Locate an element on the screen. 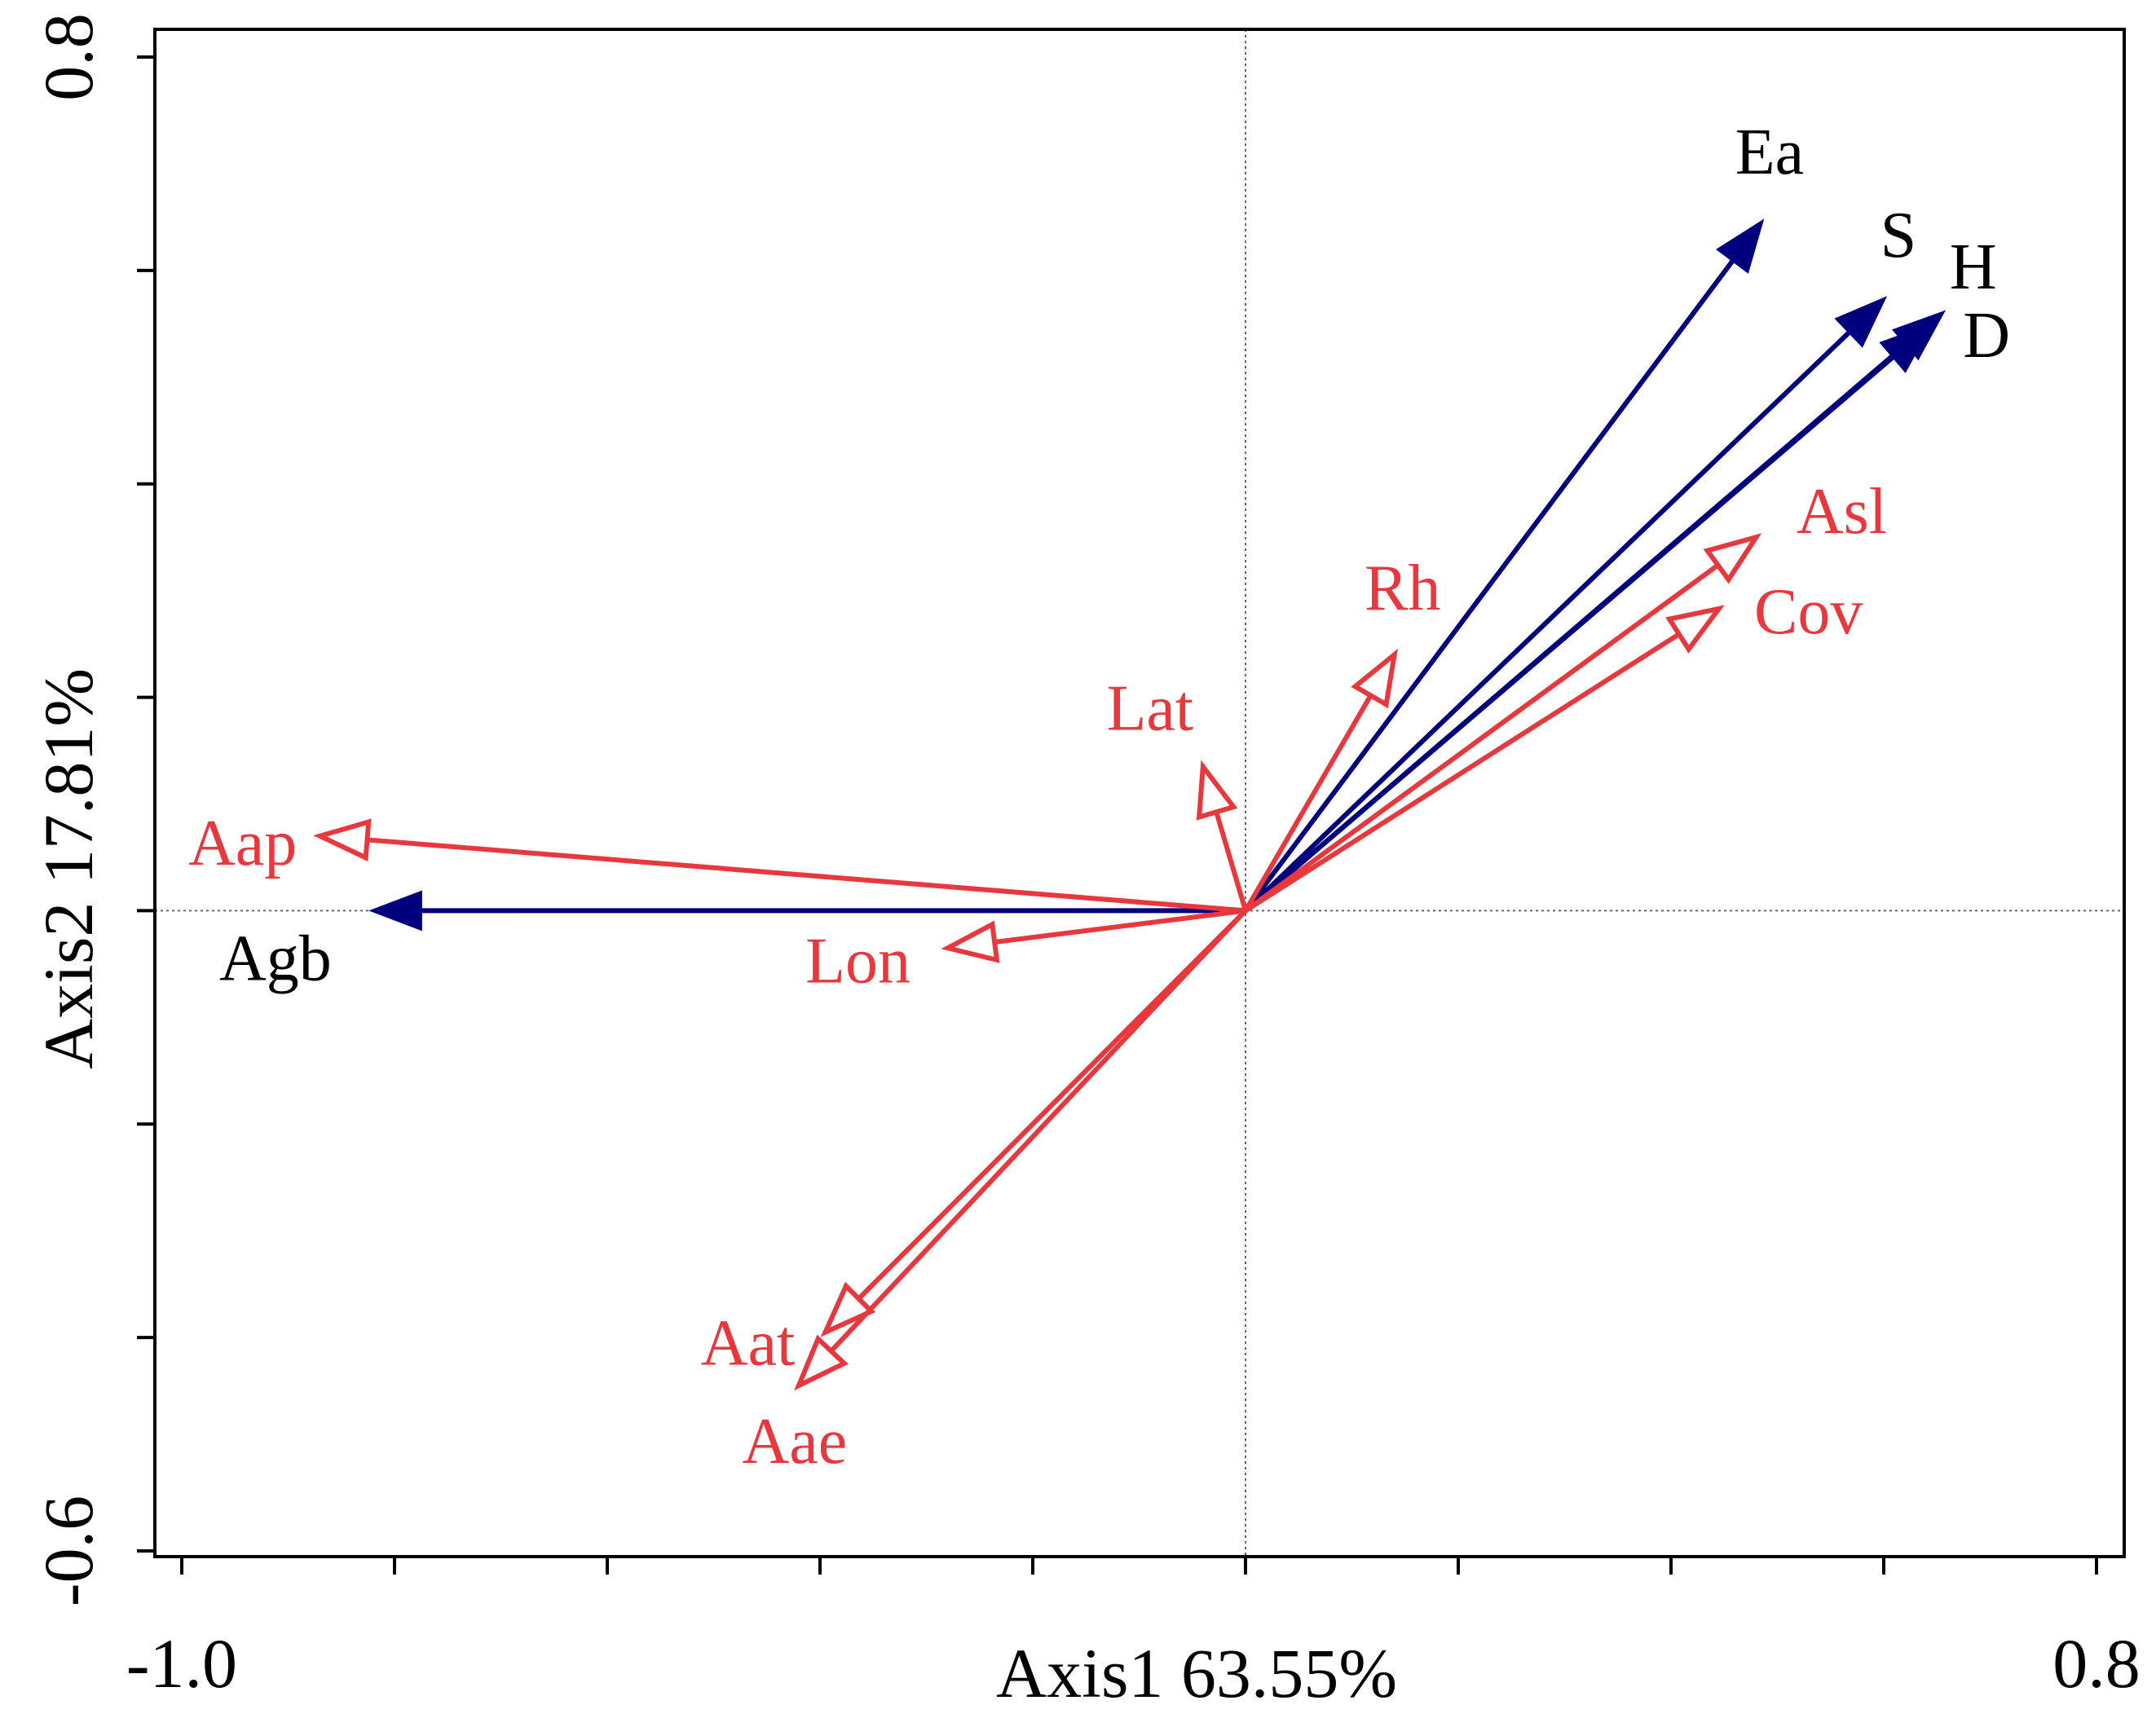 The width and height of the screenshot is (2156, 1718). vector-aat-label: Aat is located at coordinates (748, 1344).